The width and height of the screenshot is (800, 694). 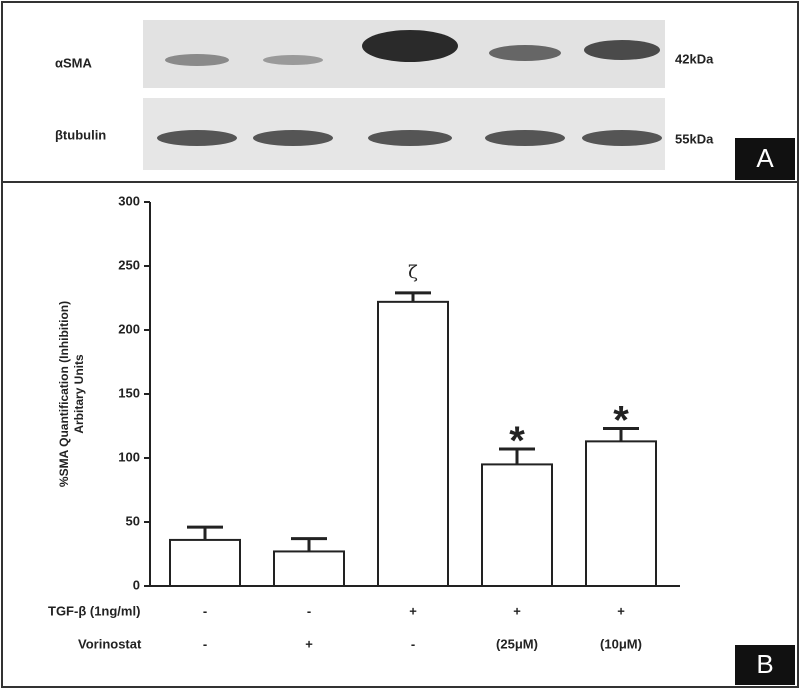 I want to click on panel-letter: A, so click(x=765, y=158).